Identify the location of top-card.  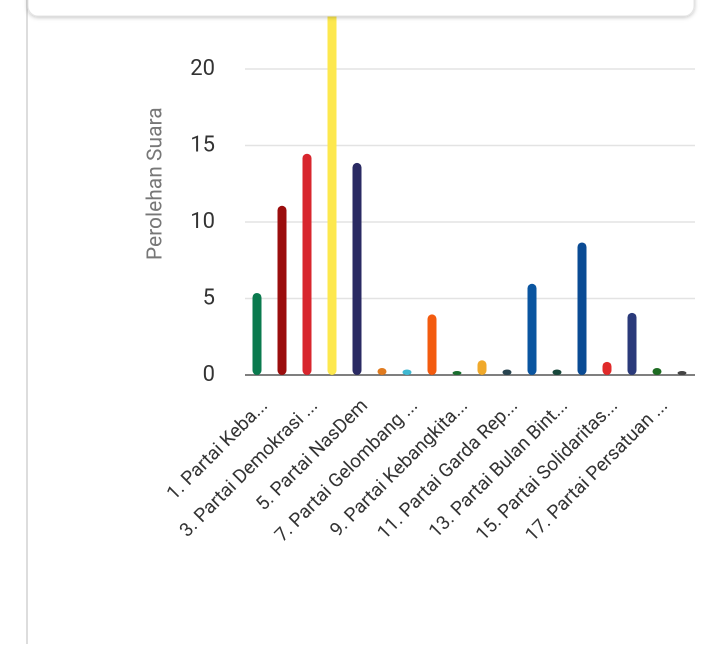
(361, 8).